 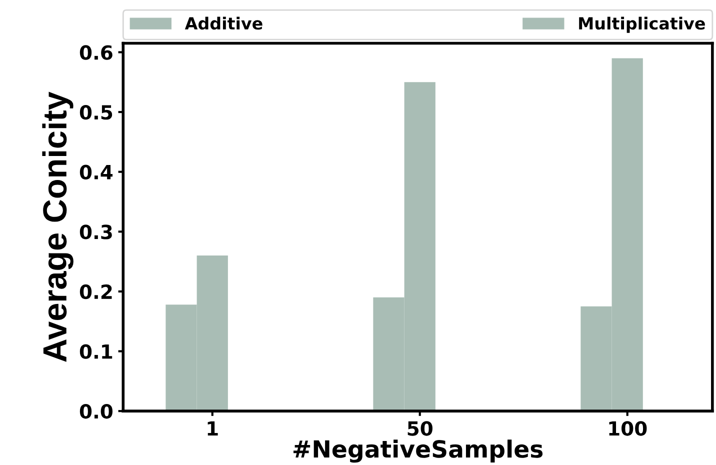 What do you see at coordinates (96, 112) in the screenshot?
I see `y-tick-label: 0.5` at bounding box center [96, 112].